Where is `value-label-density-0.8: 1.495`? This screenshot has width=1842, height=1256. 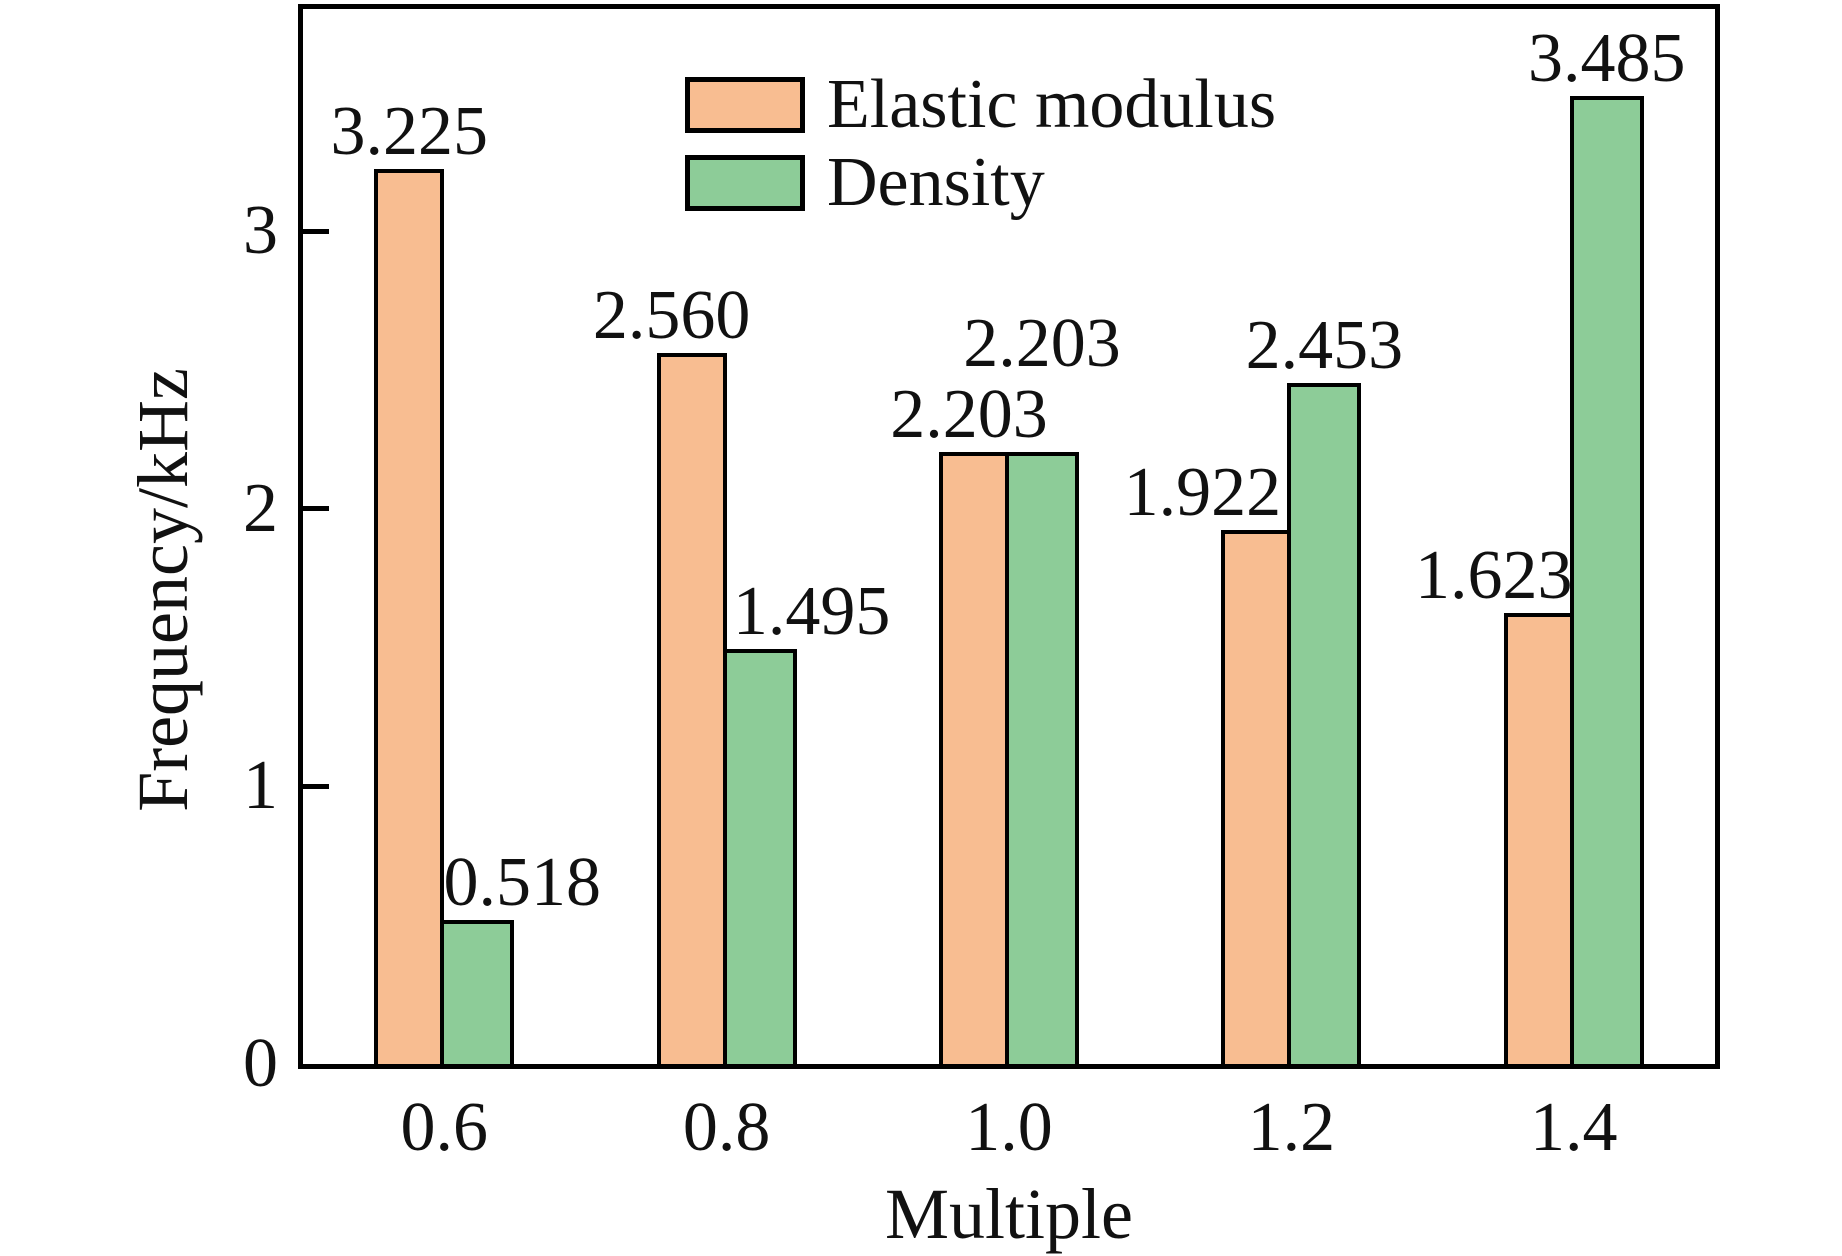 value-label-density-0.8: 1.495 is located at coordinates (811, 611).